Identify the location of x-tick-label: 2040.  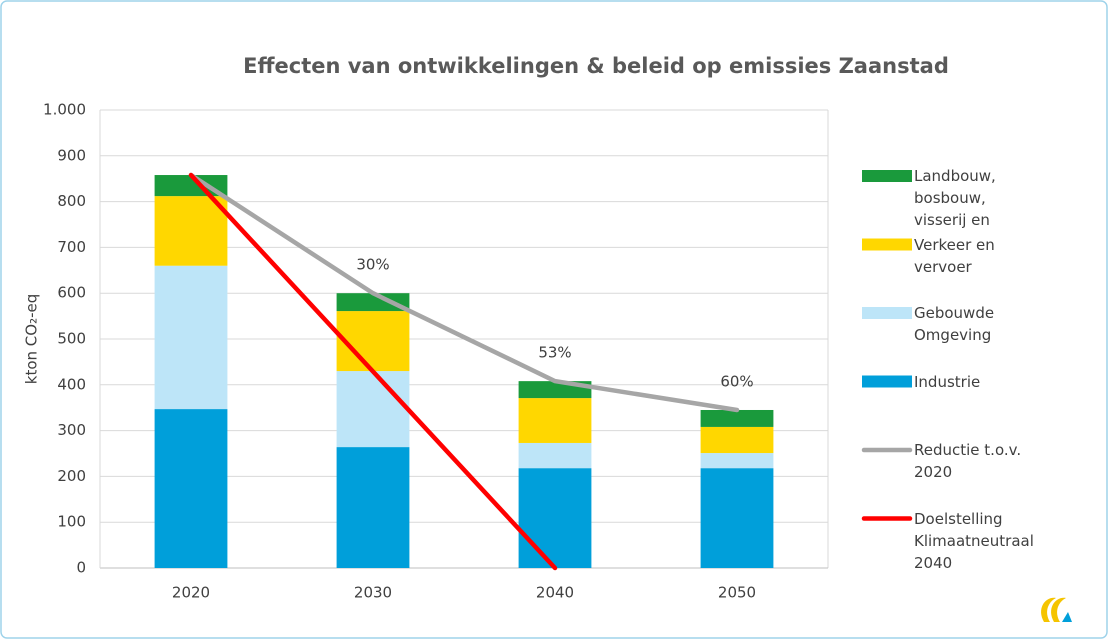
(555, 593).